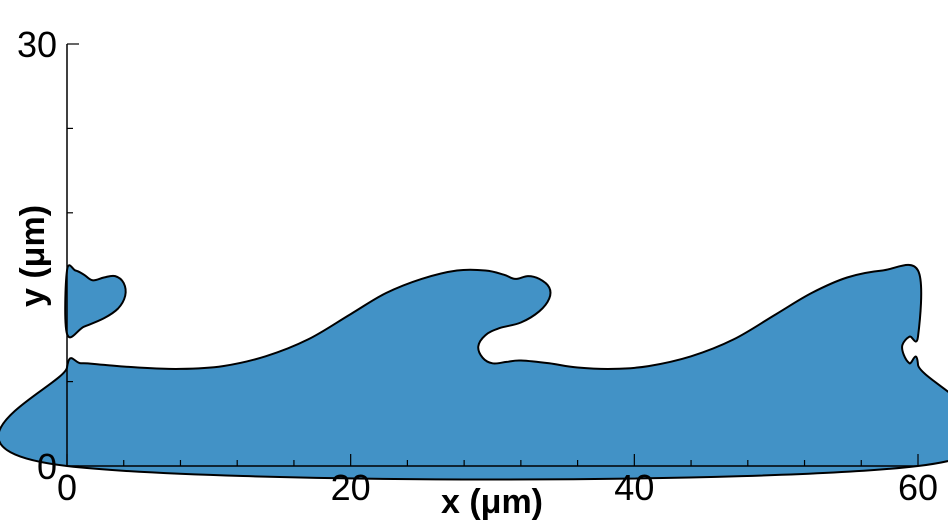 Image resolution: width=948 pixels, height=527 pixels. I want to click on detached-crest, so click(95, 301).